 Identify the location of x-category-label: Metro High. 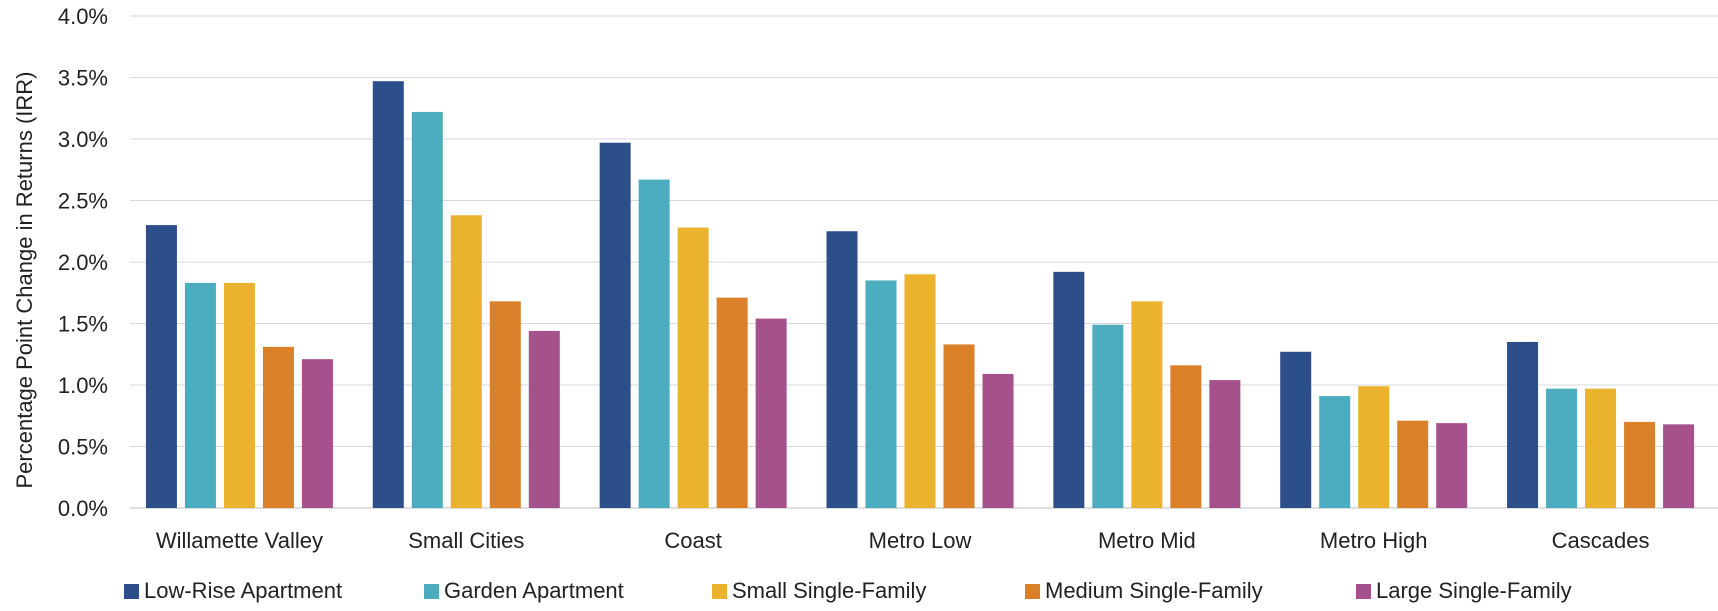
(1374, 540).